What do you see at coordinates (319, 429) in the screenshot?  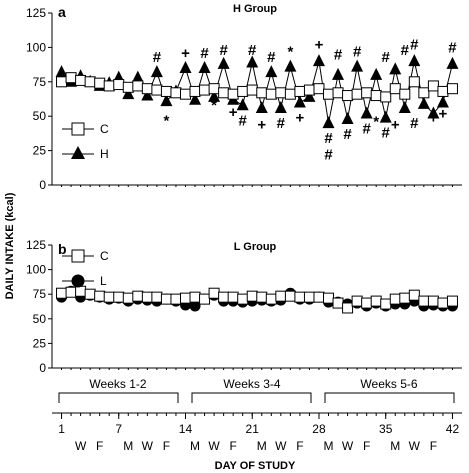 I see `day-tick-label: 28` at bounding box center [319, 429].